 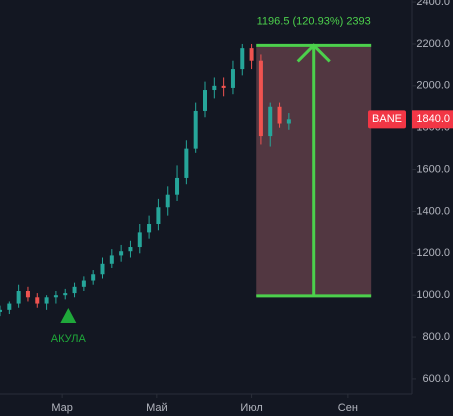 I want to click on price-tag-label: 1840.0, so click(x=433, y=119).